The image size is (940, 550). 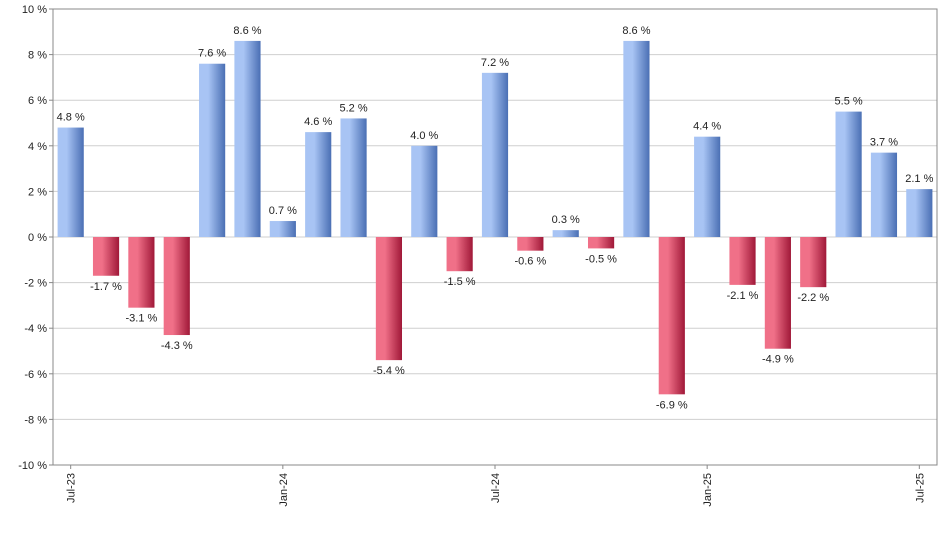 What do you see at coordinates (495, 63) in the screenshot?
I see `data-label: 7.2 %` at bounding box center [495, 63].